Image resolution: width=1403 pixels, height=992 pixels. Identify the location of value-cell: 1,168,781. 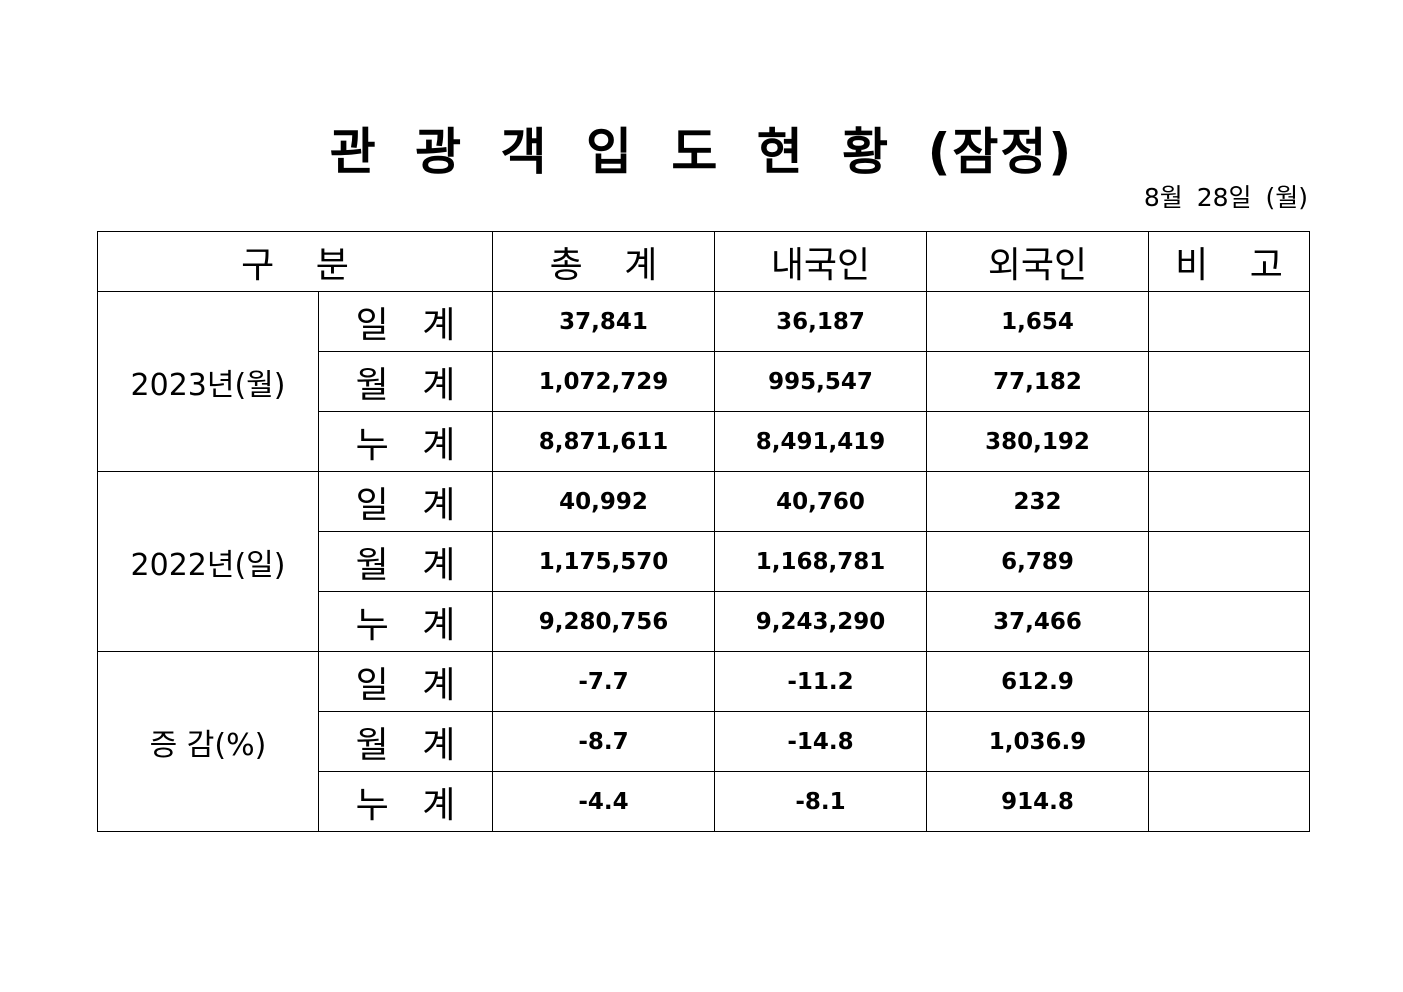
(820, 561).